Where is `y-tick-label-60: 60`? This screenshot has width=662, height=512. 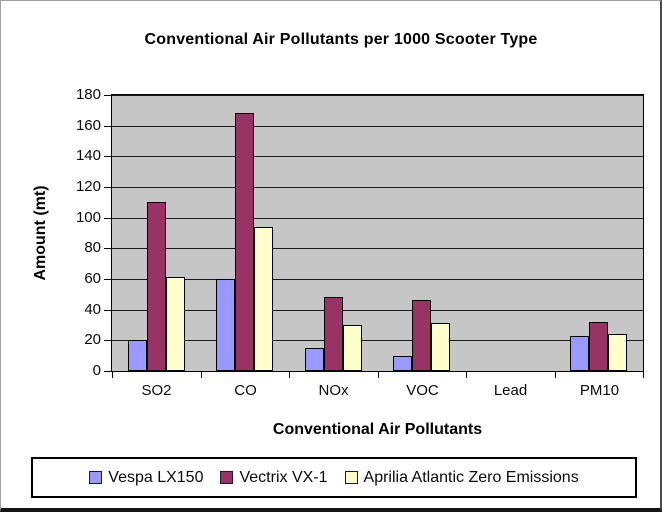
y-tick-label-60: 60 is located at coordinates (92, 278).